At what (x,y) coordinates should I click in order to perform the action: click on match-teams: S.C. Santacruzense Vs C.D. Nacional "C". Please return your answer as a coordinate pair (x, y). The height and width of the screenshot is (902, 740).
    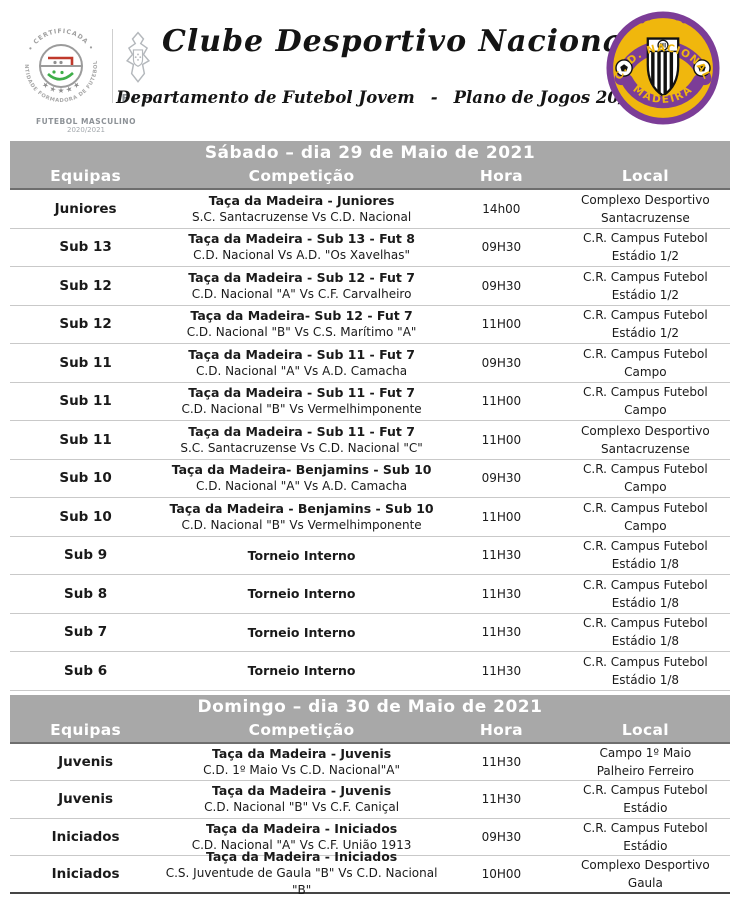
    Looking at the image, I should click on (301, 447).